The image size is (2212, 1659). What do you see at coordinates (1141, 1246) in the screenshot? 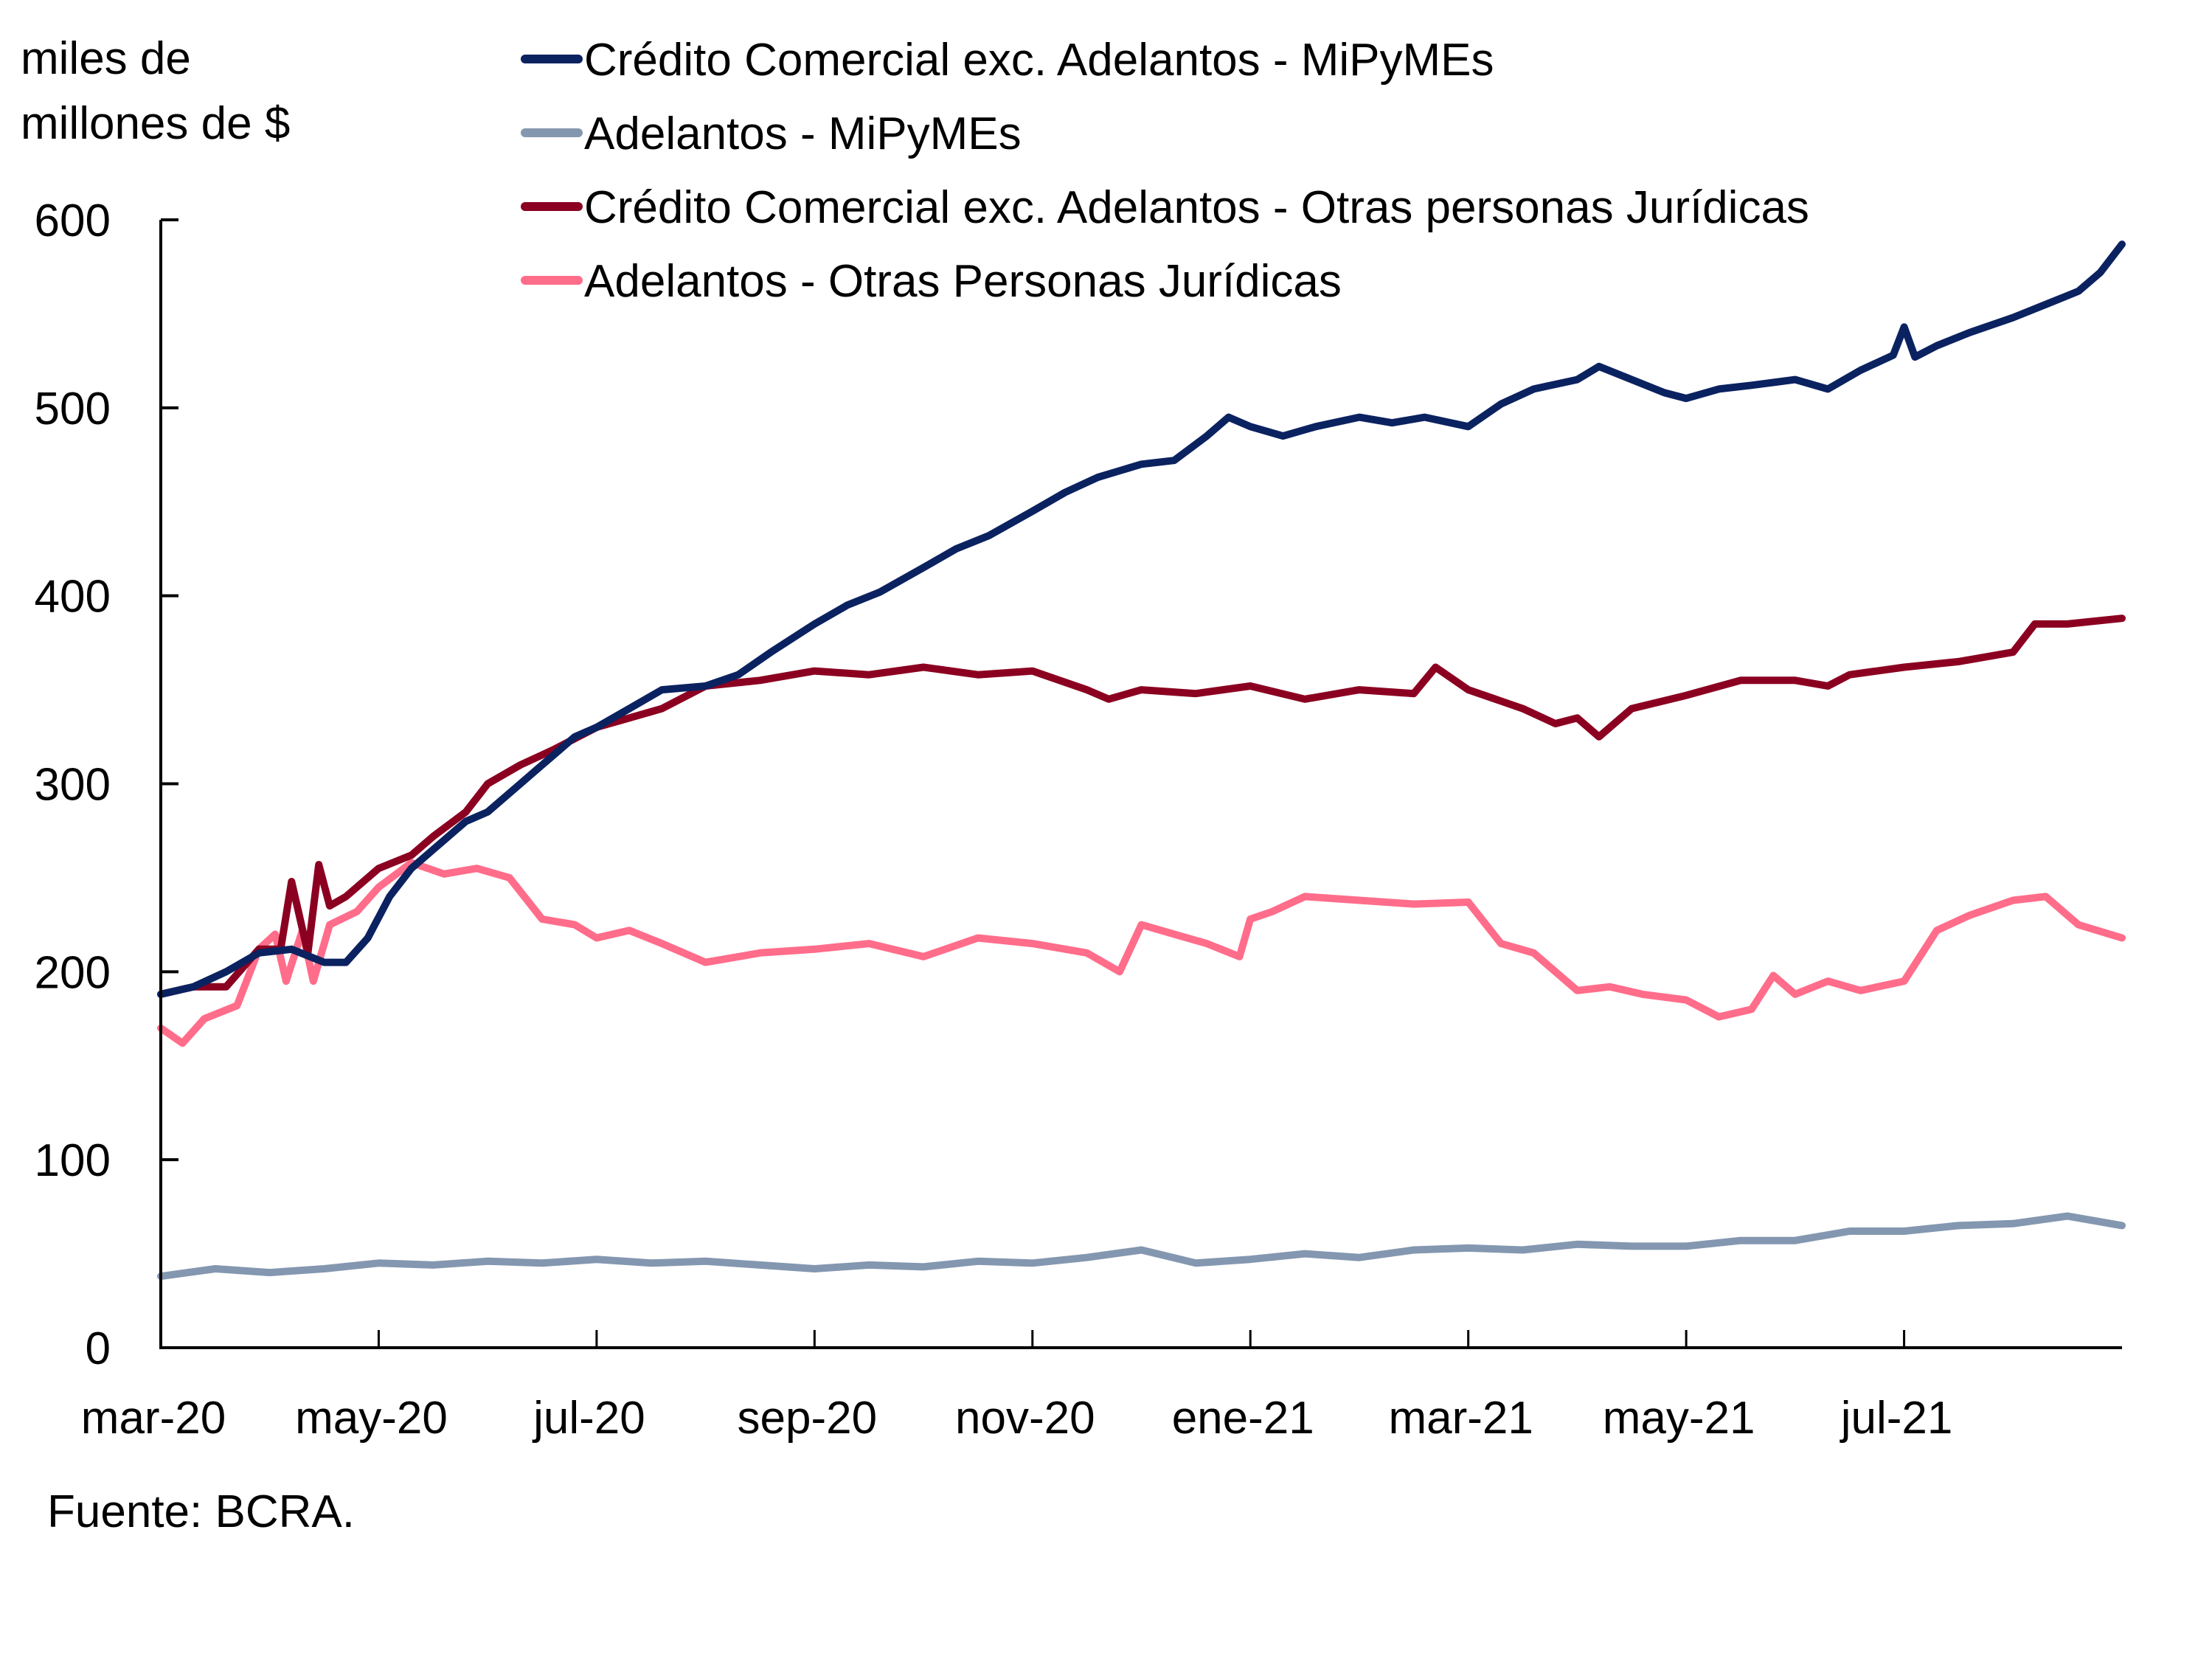
I see `series-line-adelantos-mipymes` at bounding box center [1141, 1246].